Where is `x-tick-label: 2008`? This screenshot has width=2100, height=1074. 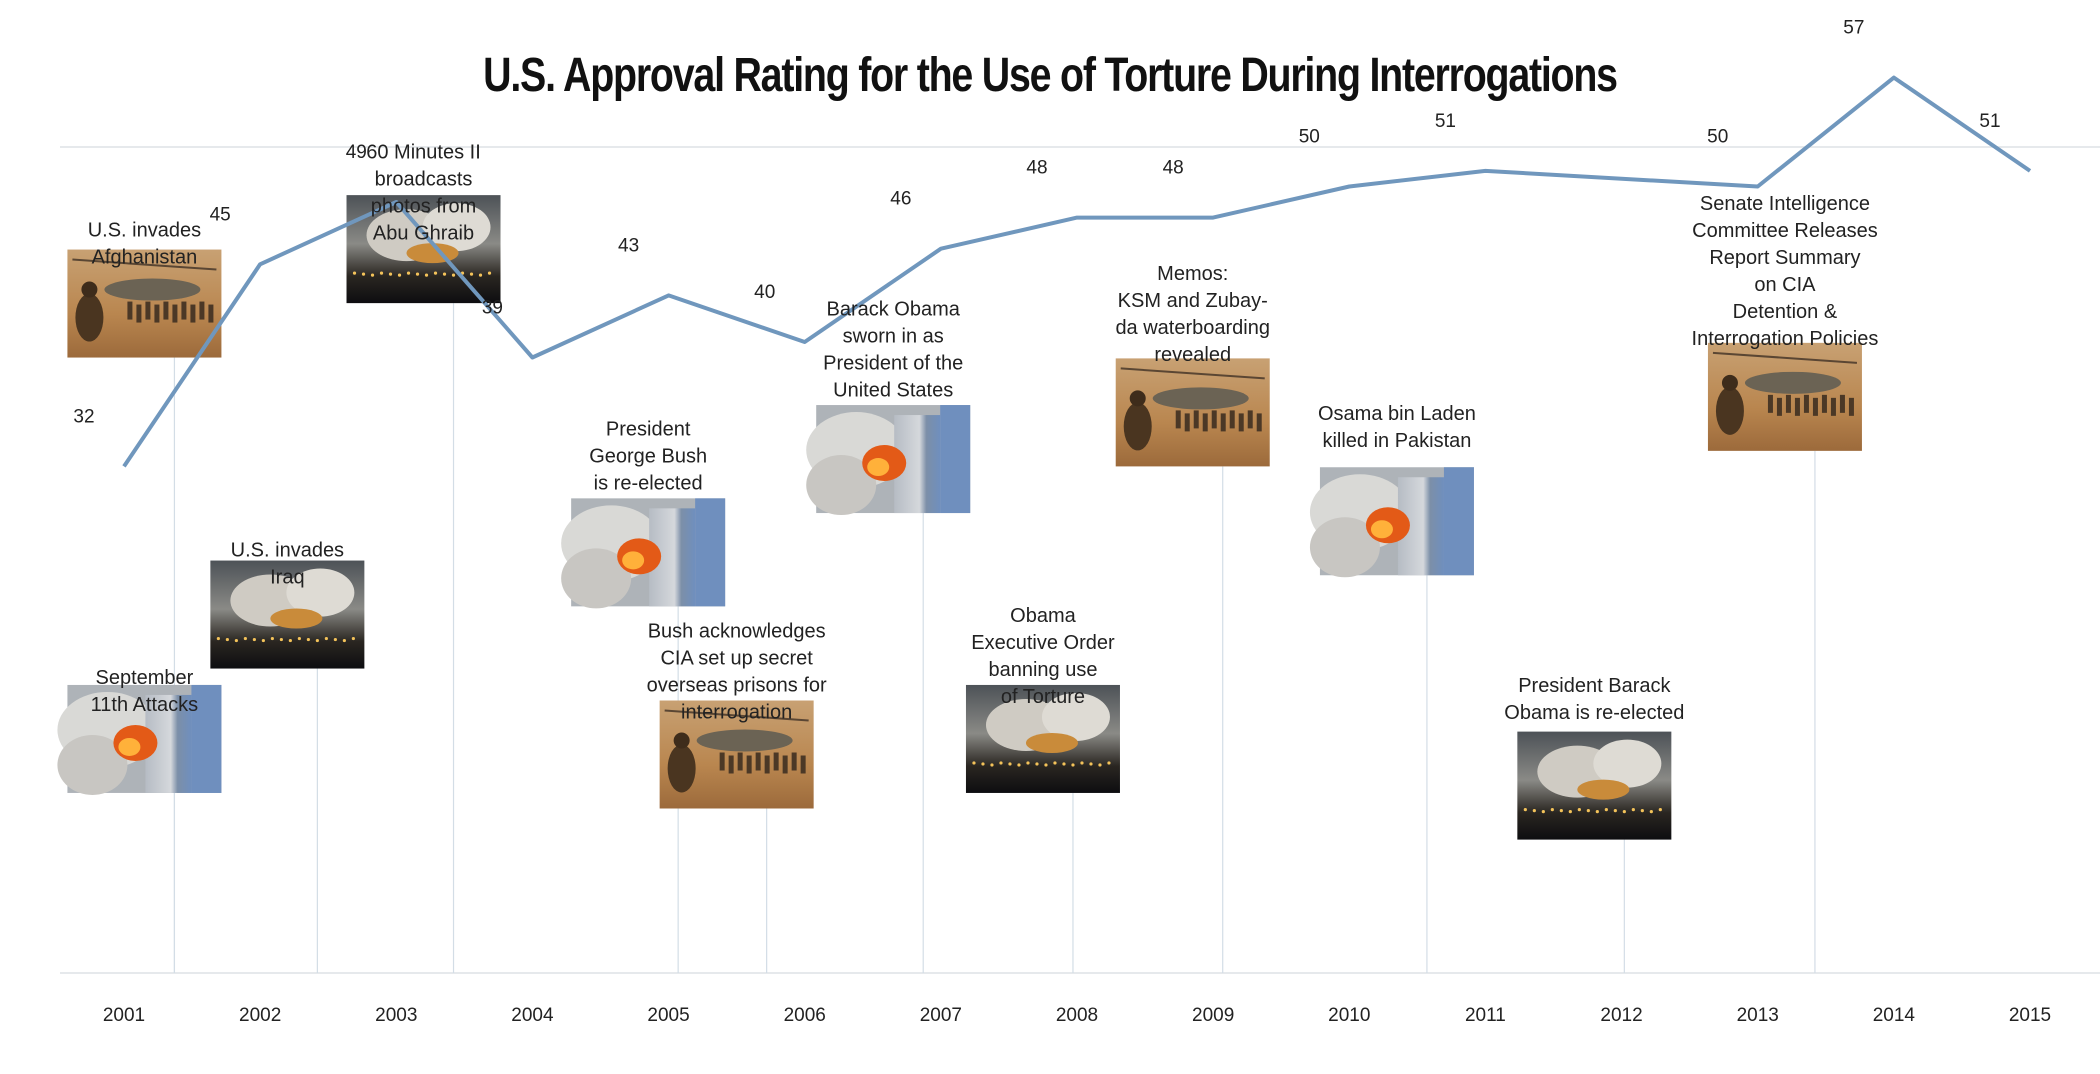
x-tick-label: 2008 is located at coordinates (1077, 1015).